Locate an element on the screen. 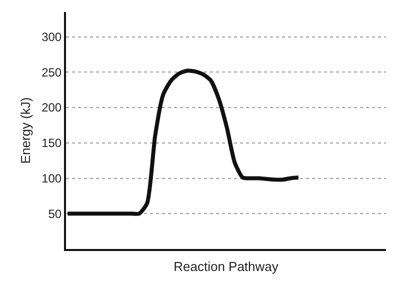 This screenshot has height=285, width=400. x-axis-title: Reaction Pathway is located at coordinates (226, 266).